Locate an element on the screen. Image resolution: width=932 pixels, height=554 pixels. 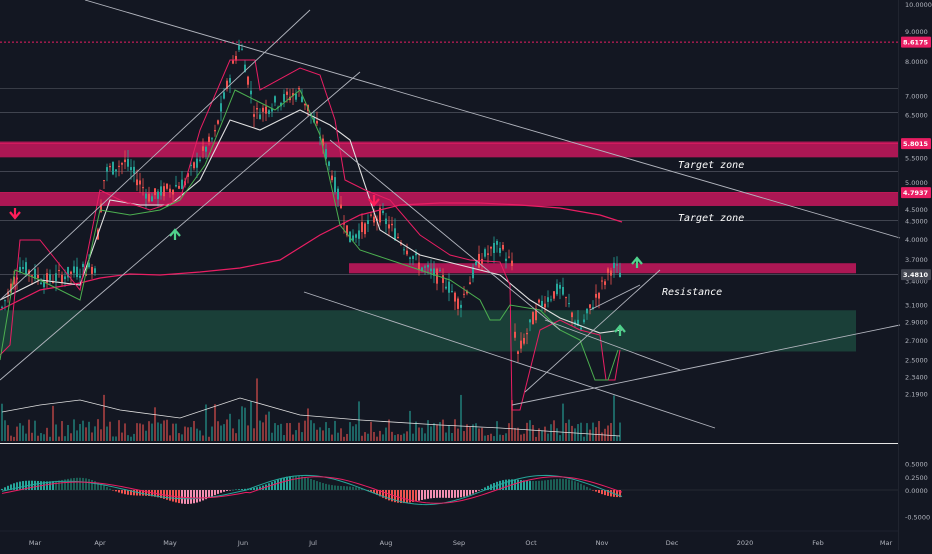
down-arrow-icon is located at coordinates (15, 214).